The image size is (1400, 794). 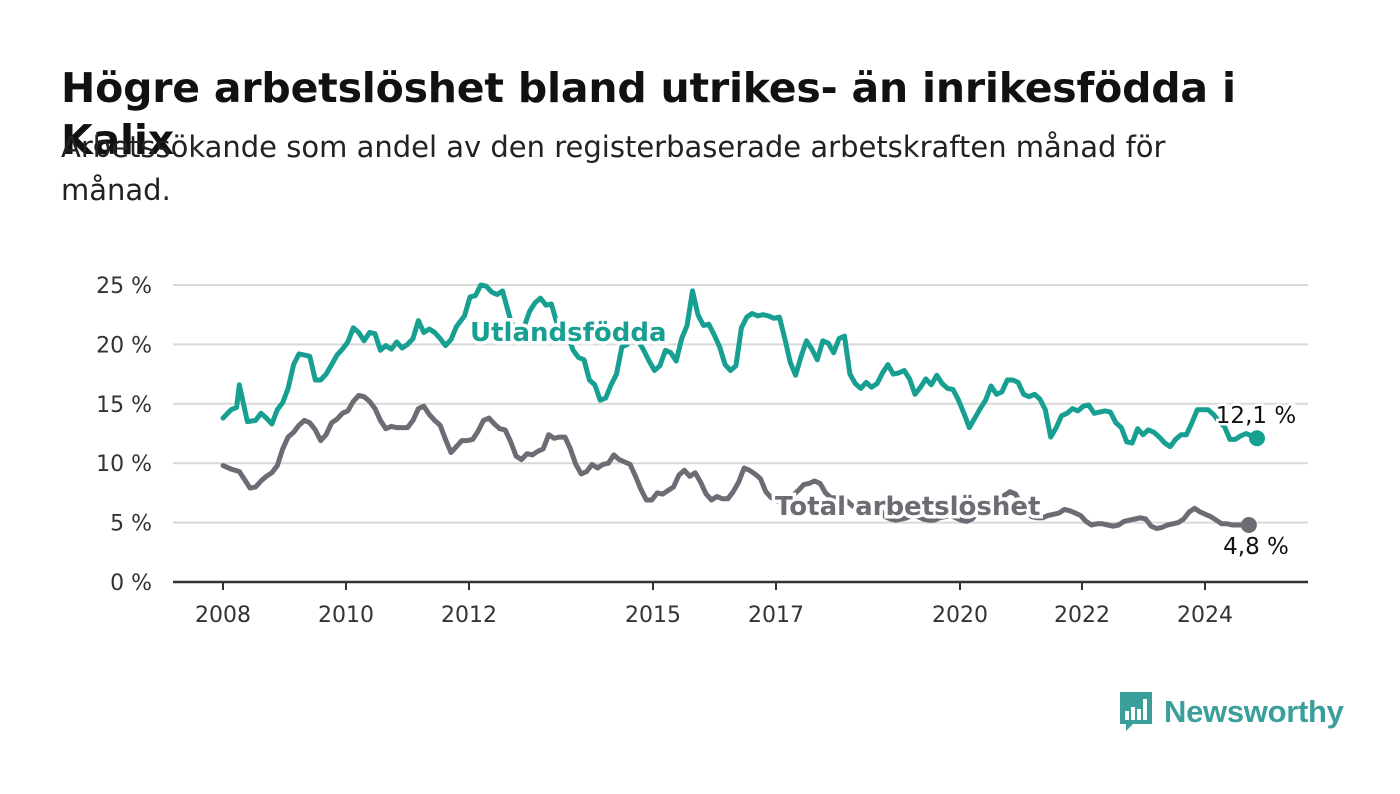 I want to click on bar-chart-speech-bubble-icon, so click(x=1136, y=711).